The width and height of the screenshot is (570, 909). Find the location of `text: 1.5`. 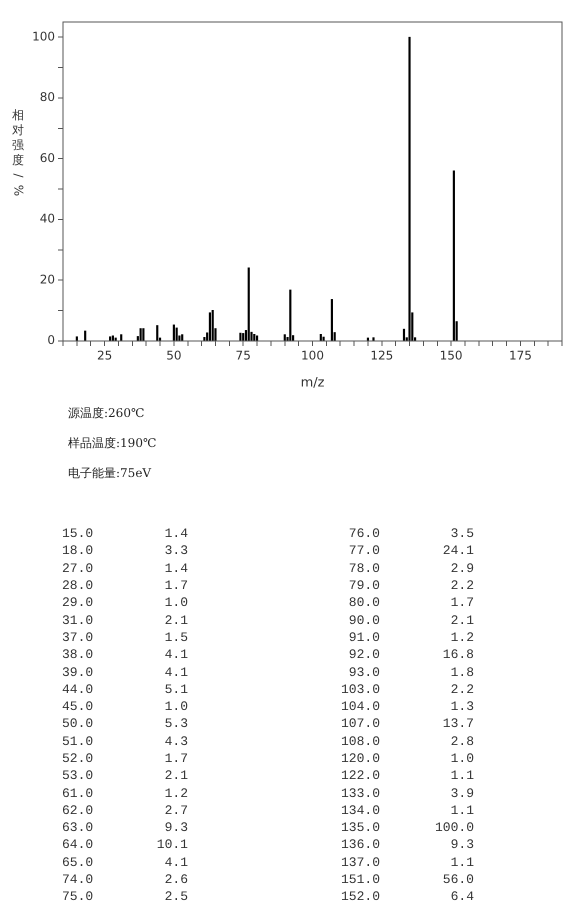

text: 1.5 is located at coordinates (176, 637).